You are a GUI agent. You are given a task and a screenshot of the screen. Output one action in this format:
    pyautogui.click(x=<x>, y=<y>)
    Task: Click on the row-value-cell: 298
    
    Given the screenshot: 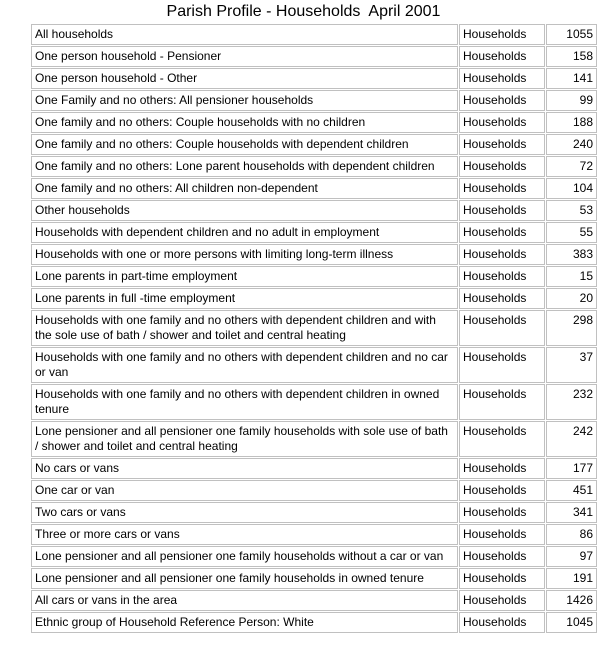 What is the action you would take?
    pyautogui.click(x=571, y=328)
    